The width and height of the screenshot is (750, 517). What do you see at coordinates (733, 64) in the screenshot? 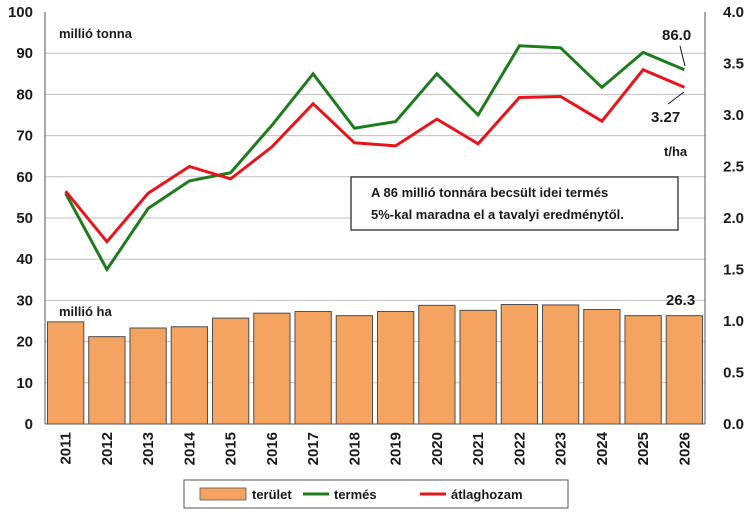
I see `right-tick-label: 3.5` at bounding box center [733, 64].